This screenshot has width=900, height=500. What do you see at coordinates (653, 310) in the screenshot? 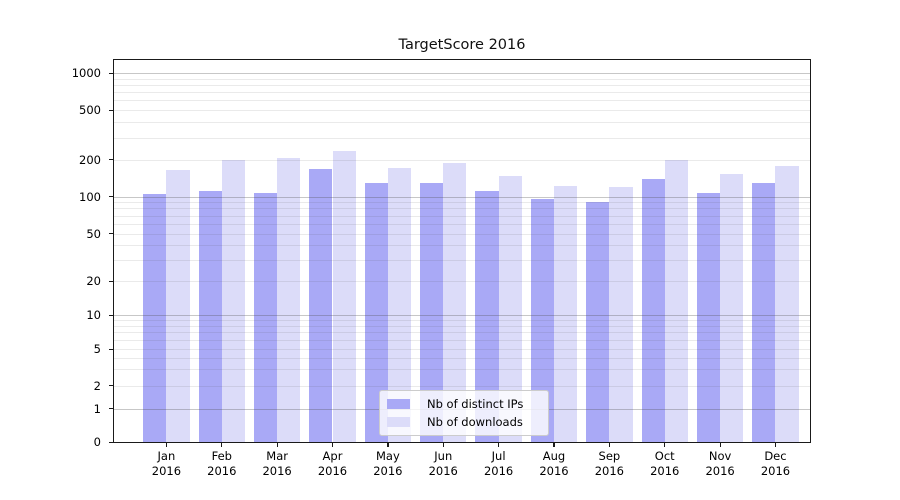
I see `bar-ips-oct` at bounding box center [653, 310].